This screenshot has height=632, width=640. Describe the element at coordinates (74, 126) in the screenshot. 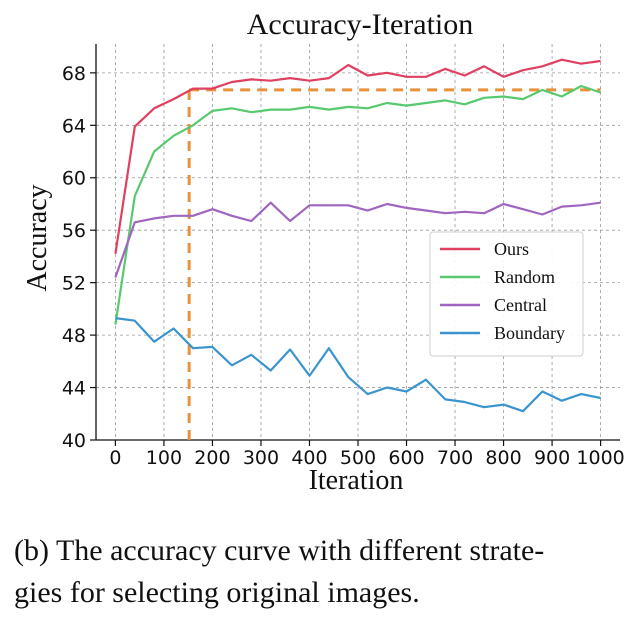

I see `y-tick-label: 64` at that location.